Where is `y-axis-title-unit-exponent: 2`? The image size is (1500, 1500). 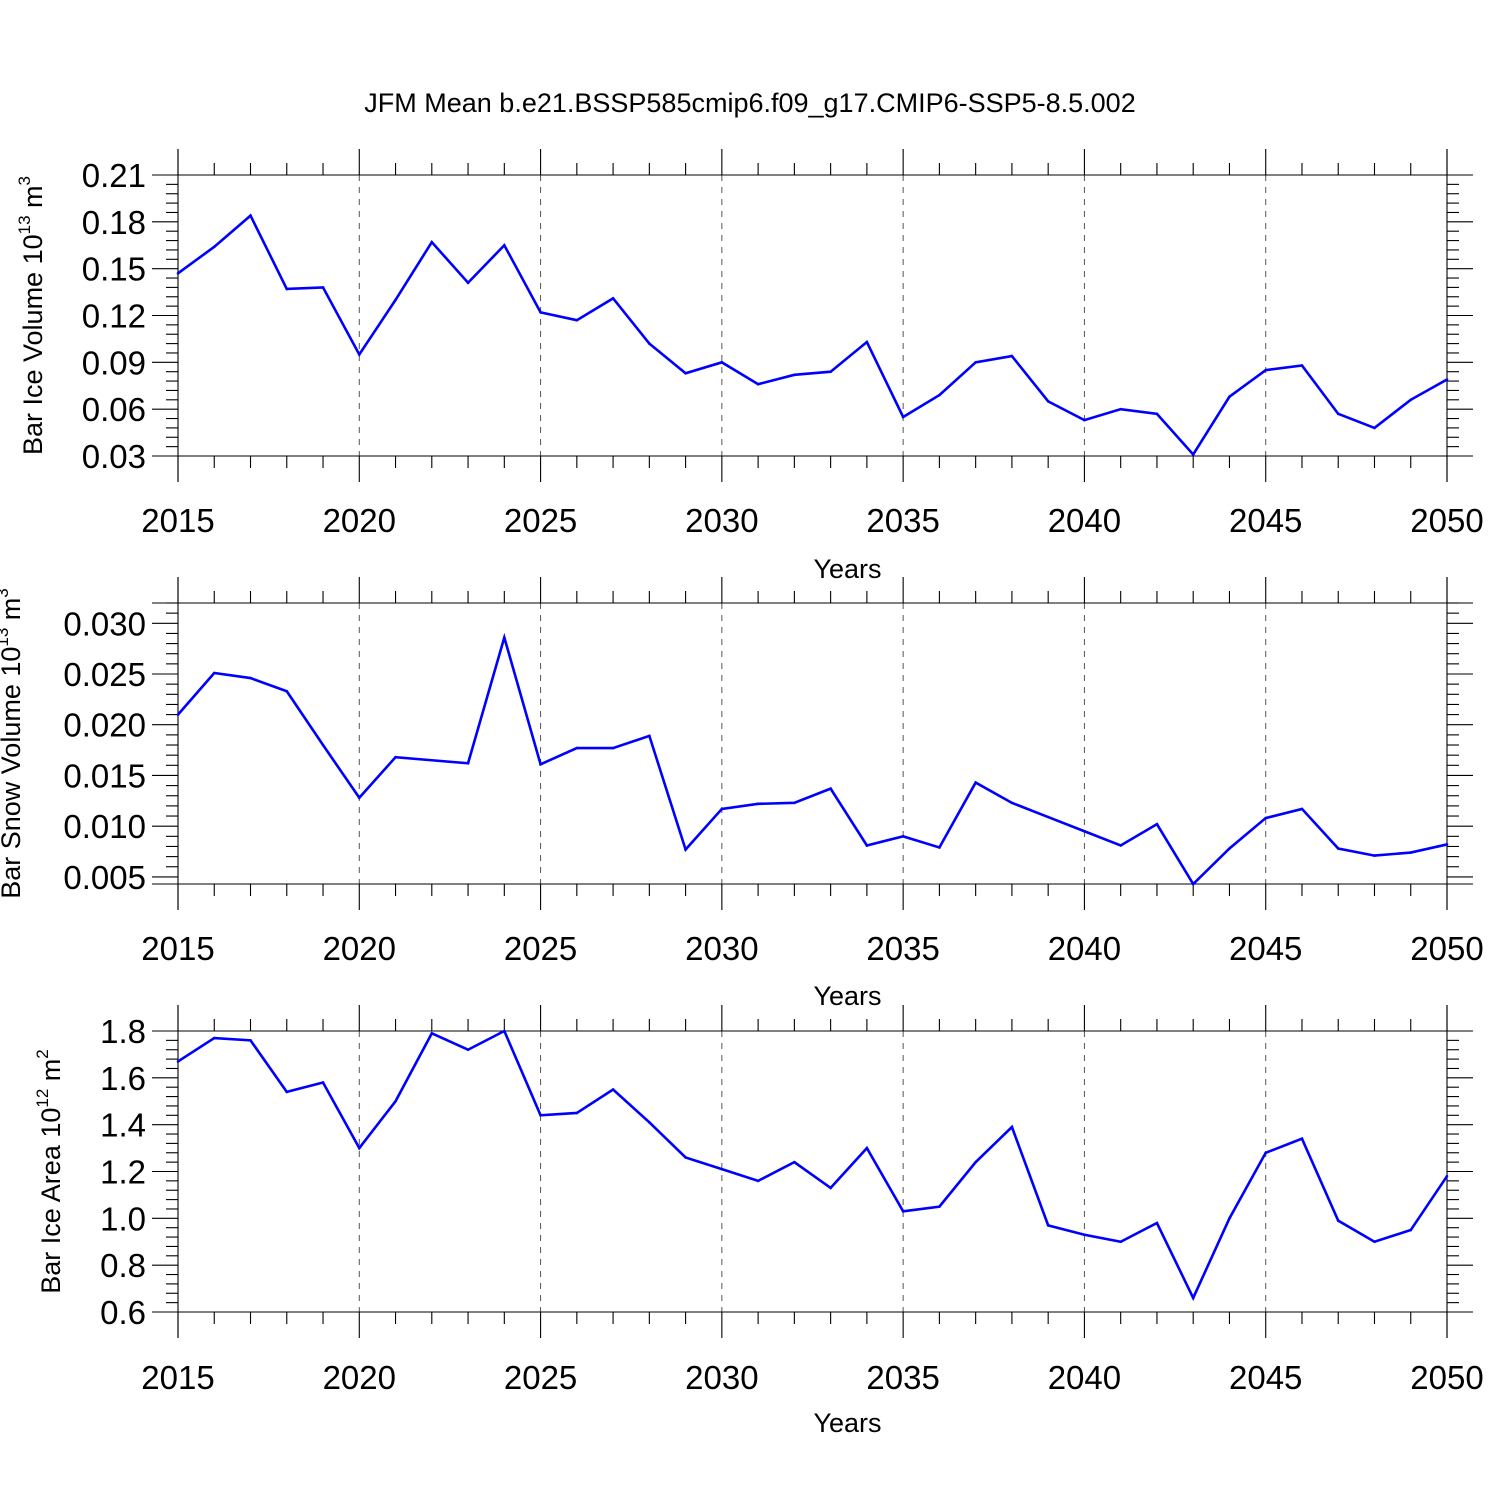
y-axis-title-unit-exponent: 2 is located at coordinates (42, 1053).